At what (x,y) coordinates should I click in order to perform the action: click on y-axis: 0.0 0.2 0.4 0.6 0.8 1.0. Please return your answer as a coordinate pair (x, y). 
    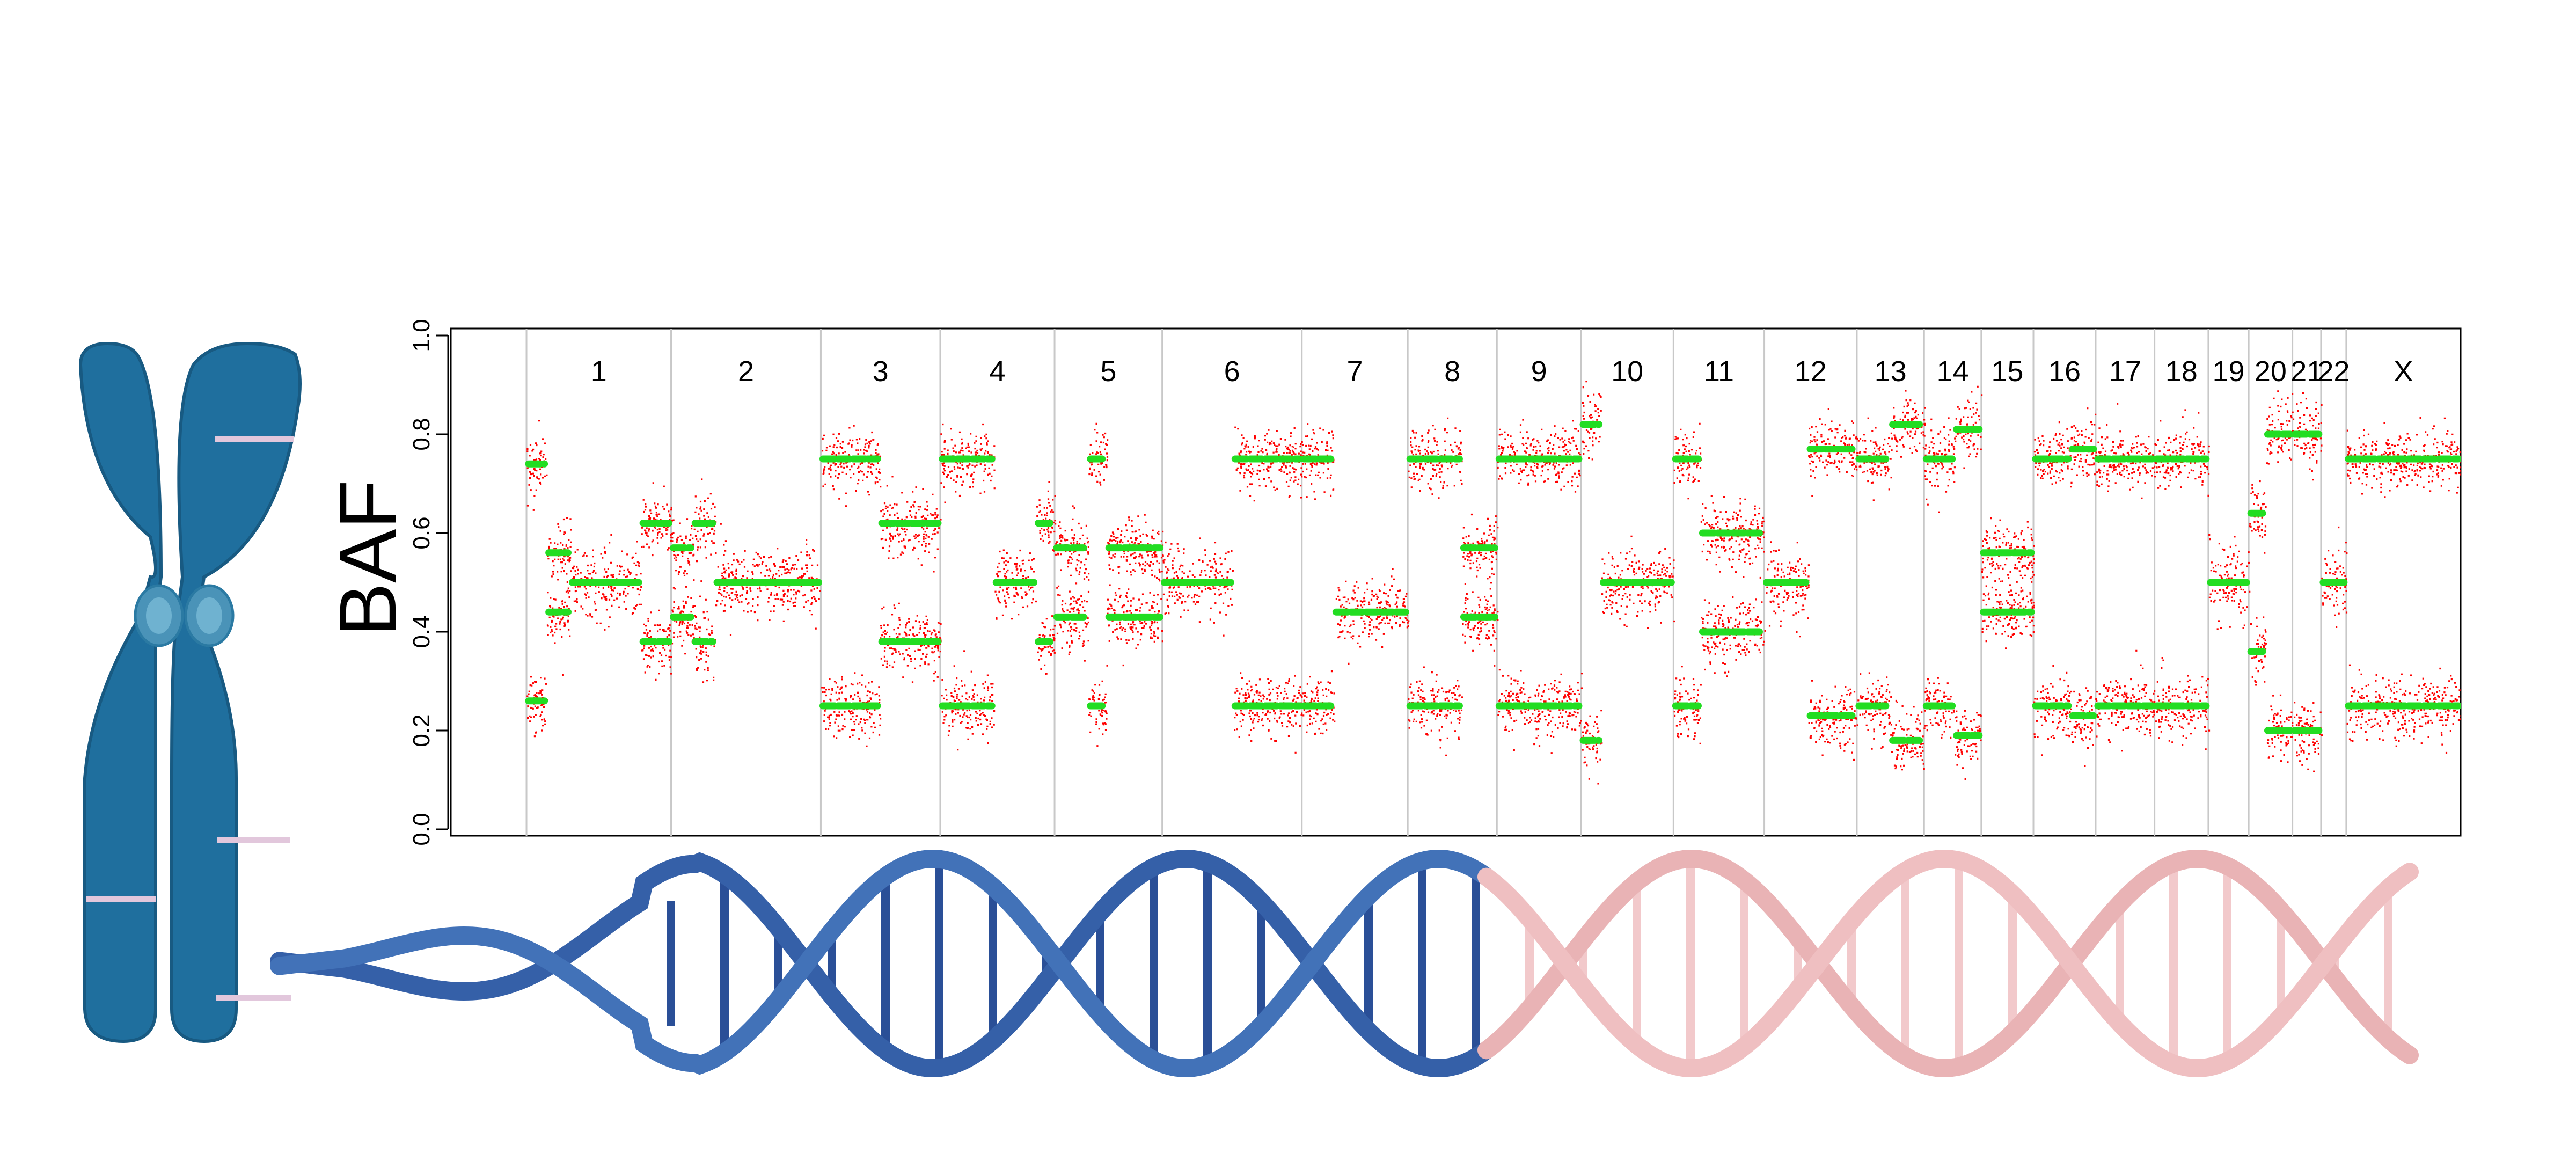
    Looking at the image, I should click on (428, 582).